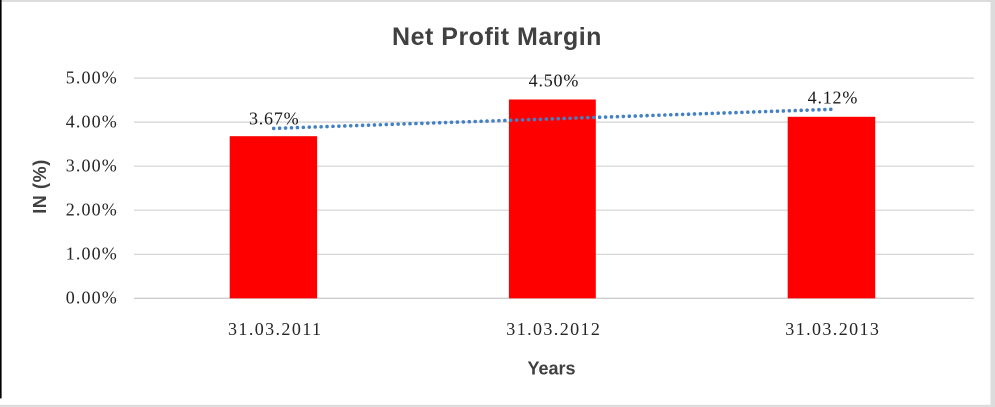 The image size is (995, 407). I want to click on svg-text: 31.03.2011, so click(275, 329).